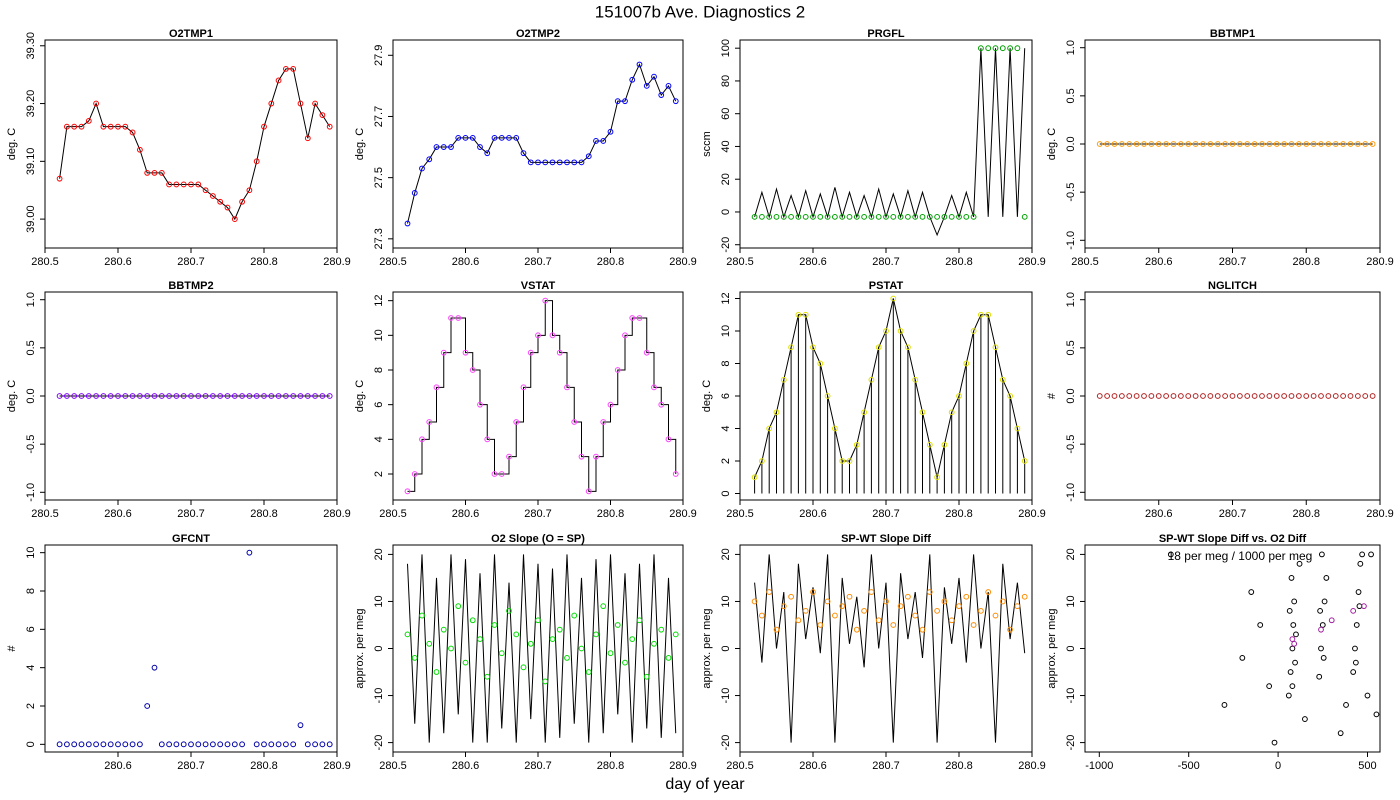  Describe the element at coordinates (379, 55) in the screenshot. I see `y-tick-label: 27.9` at that location.